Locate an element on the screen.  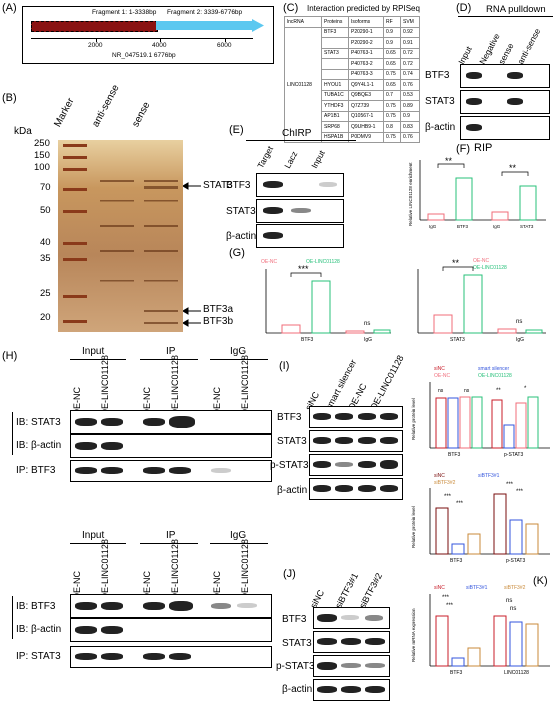
silver-stain-gel is located at coordinates (120, 236).